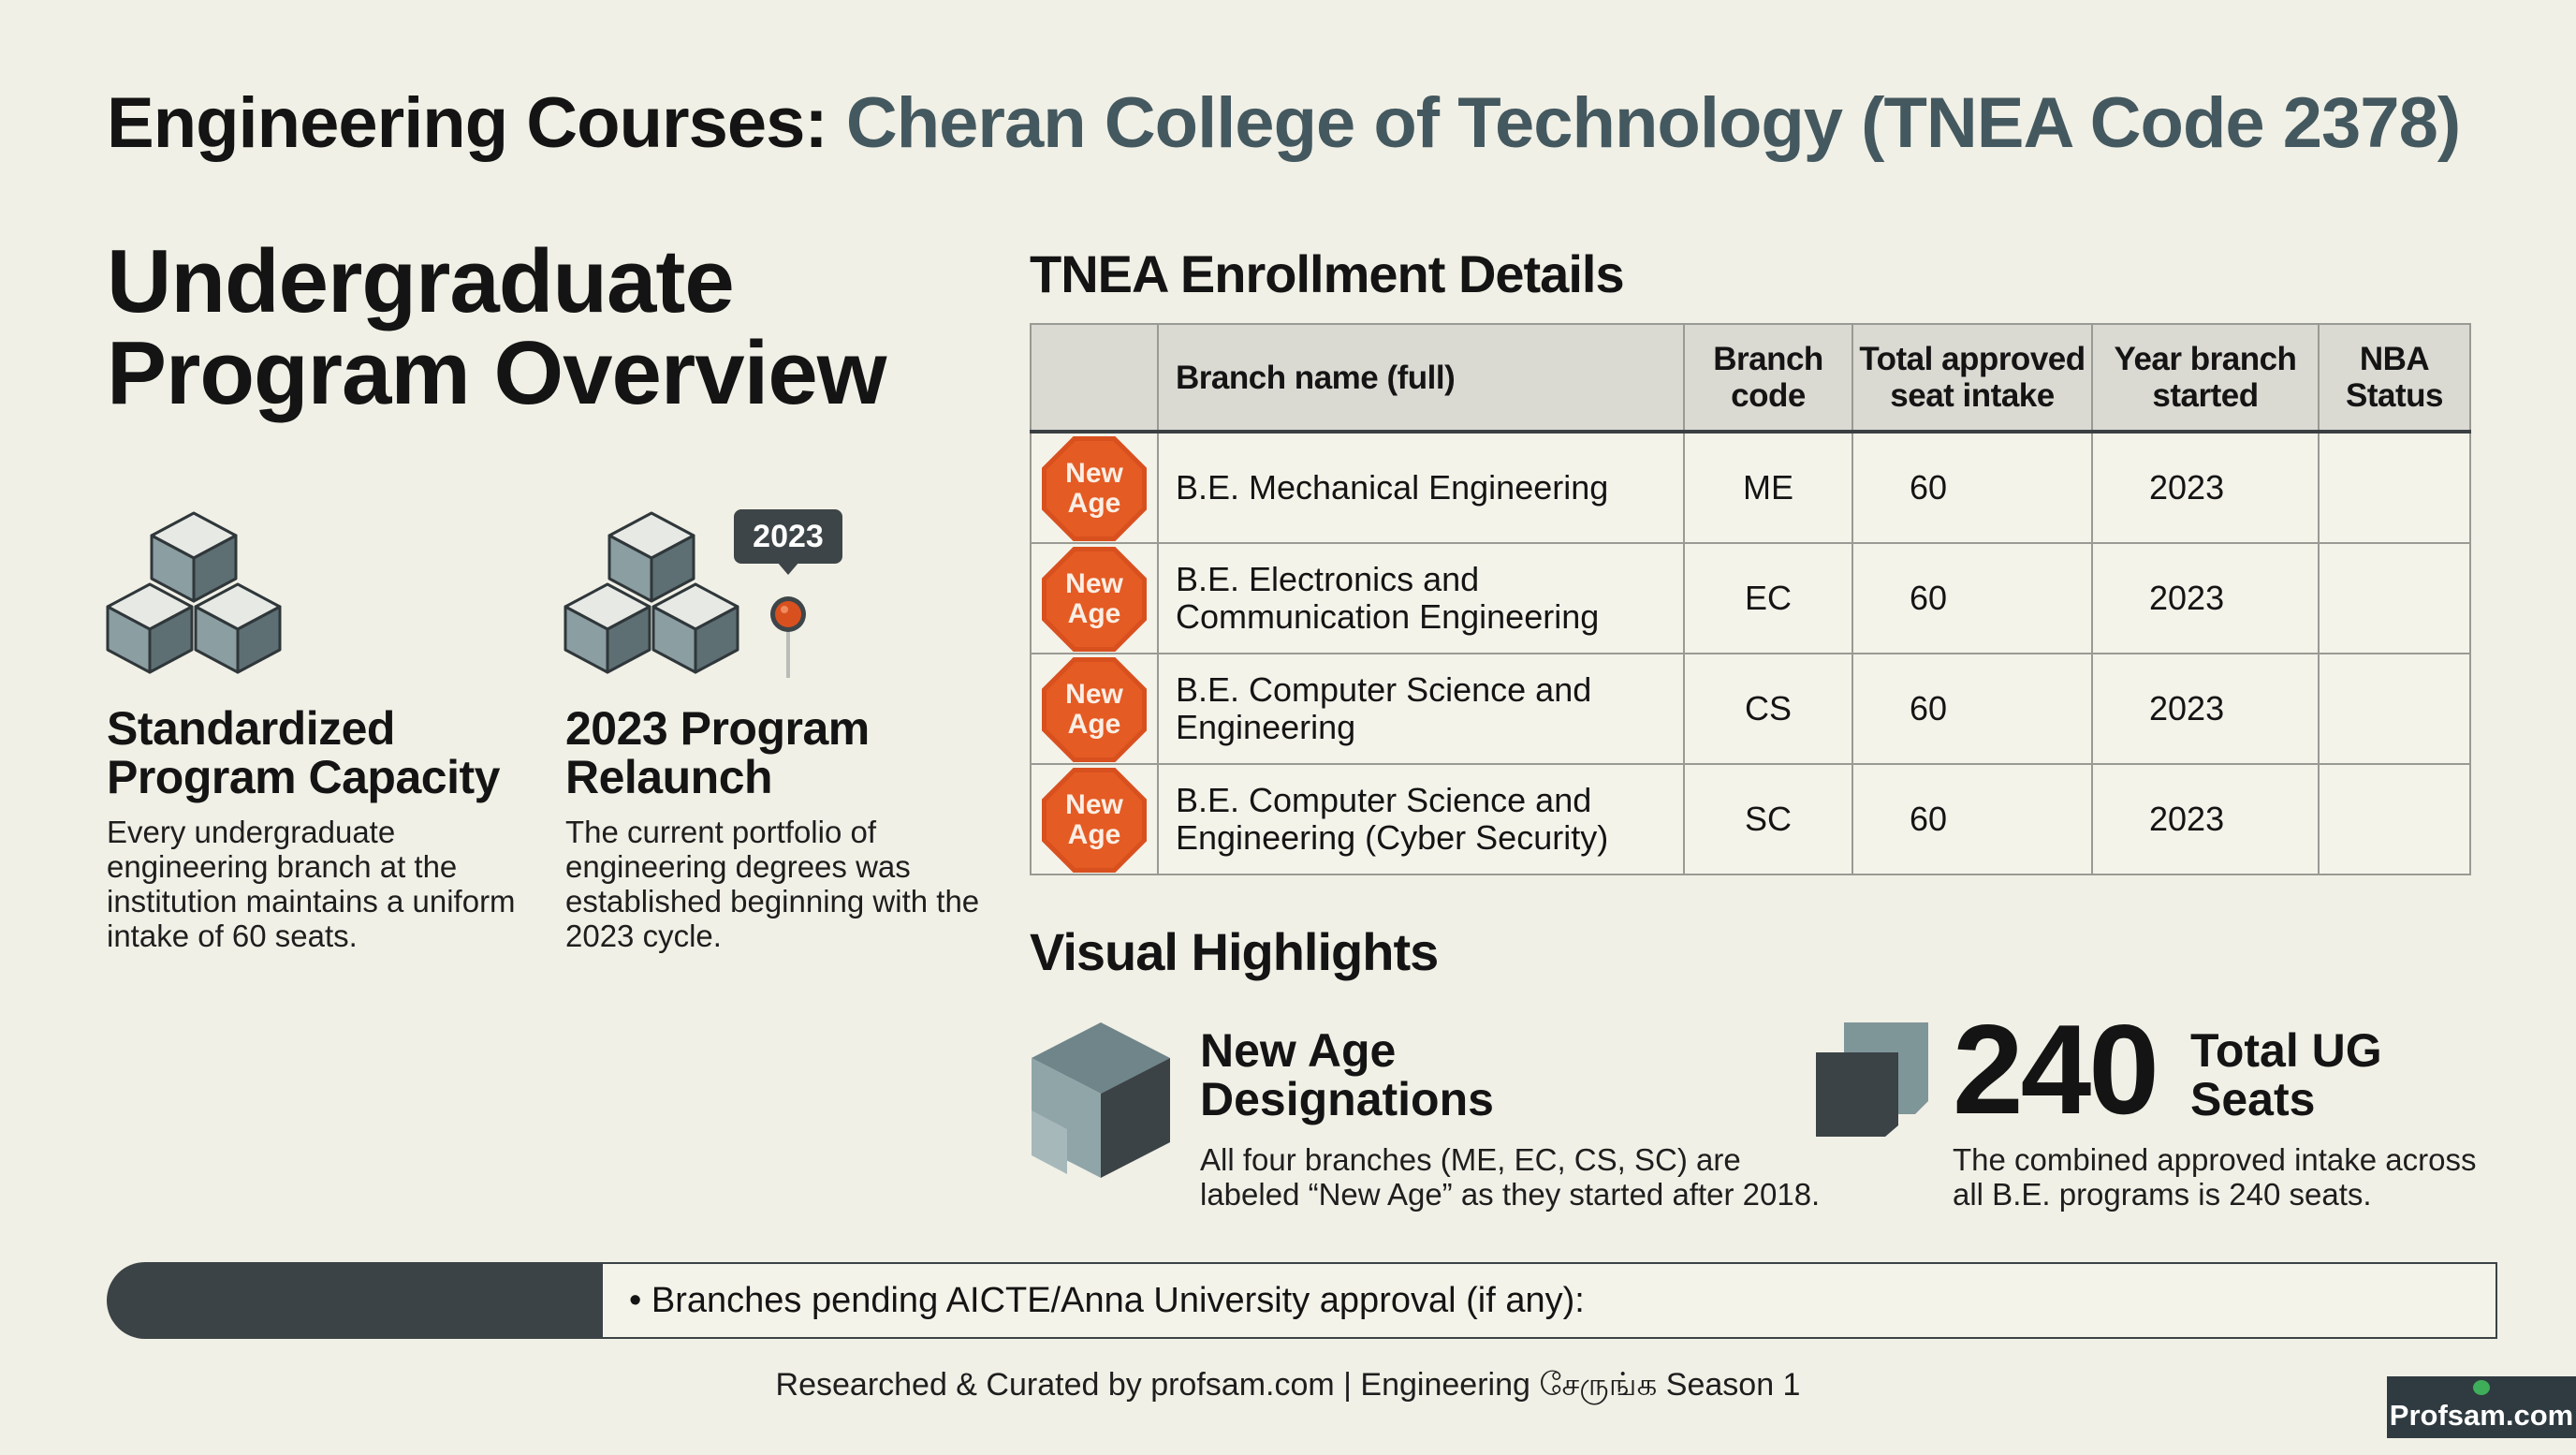 The height and width of the screenshot is (1455, 2576). I want to click on col-branch-name: Branch name (full), so click(1421, 378).